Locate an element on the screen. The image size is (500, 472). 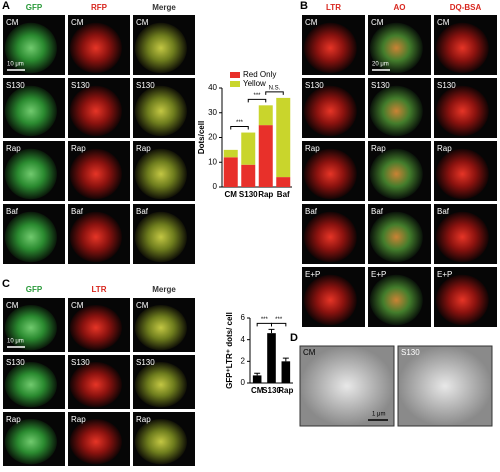
column-header: GFP is located at coordinates (34, 289).